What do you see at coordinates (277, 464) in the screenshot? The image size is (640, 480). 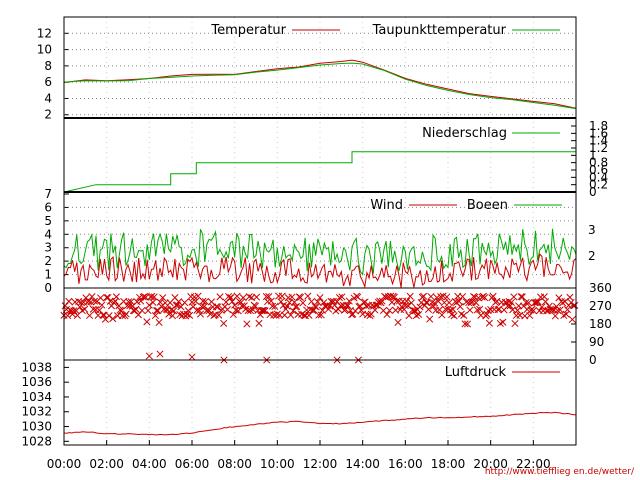 I see `x-tick-label: 10:00` at bounding box center [277, 464].